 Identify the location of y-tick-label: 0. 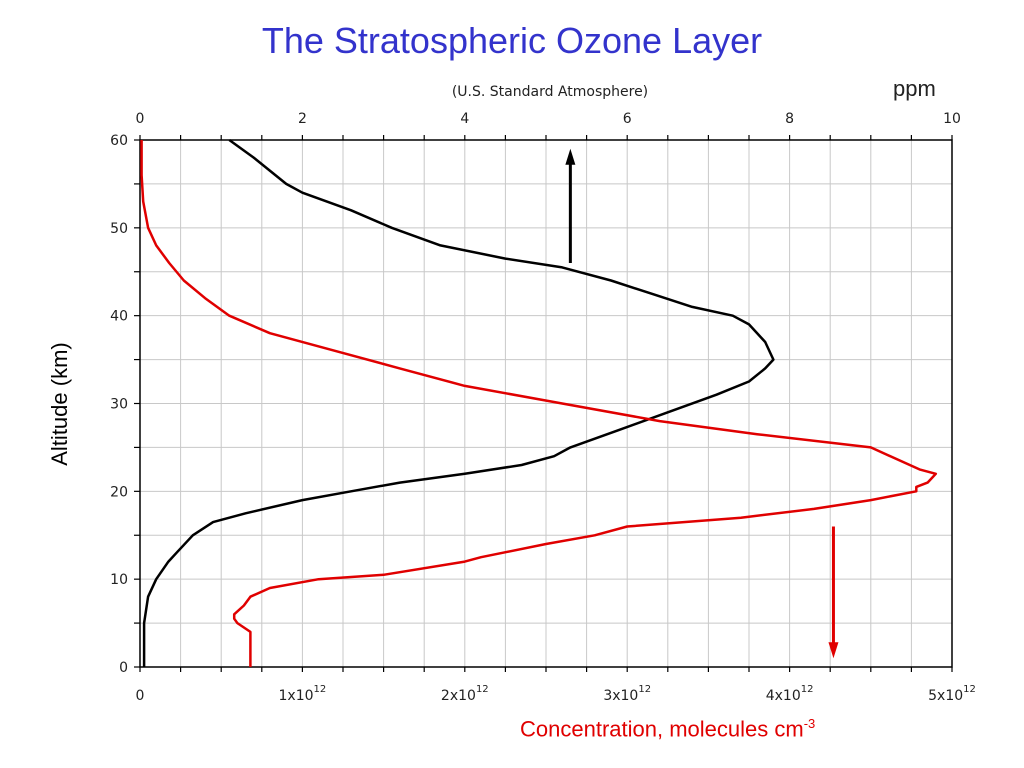
(123, 668).